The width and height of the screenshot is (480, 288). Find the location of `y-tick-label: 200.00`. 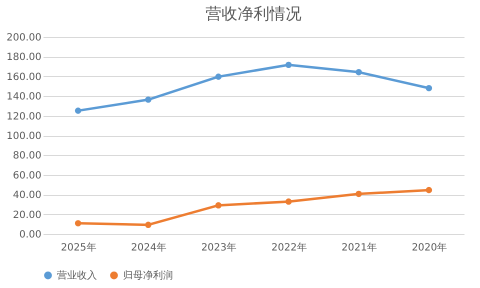

y-tick-label: 200.00 is located at coordinates (24, 38).